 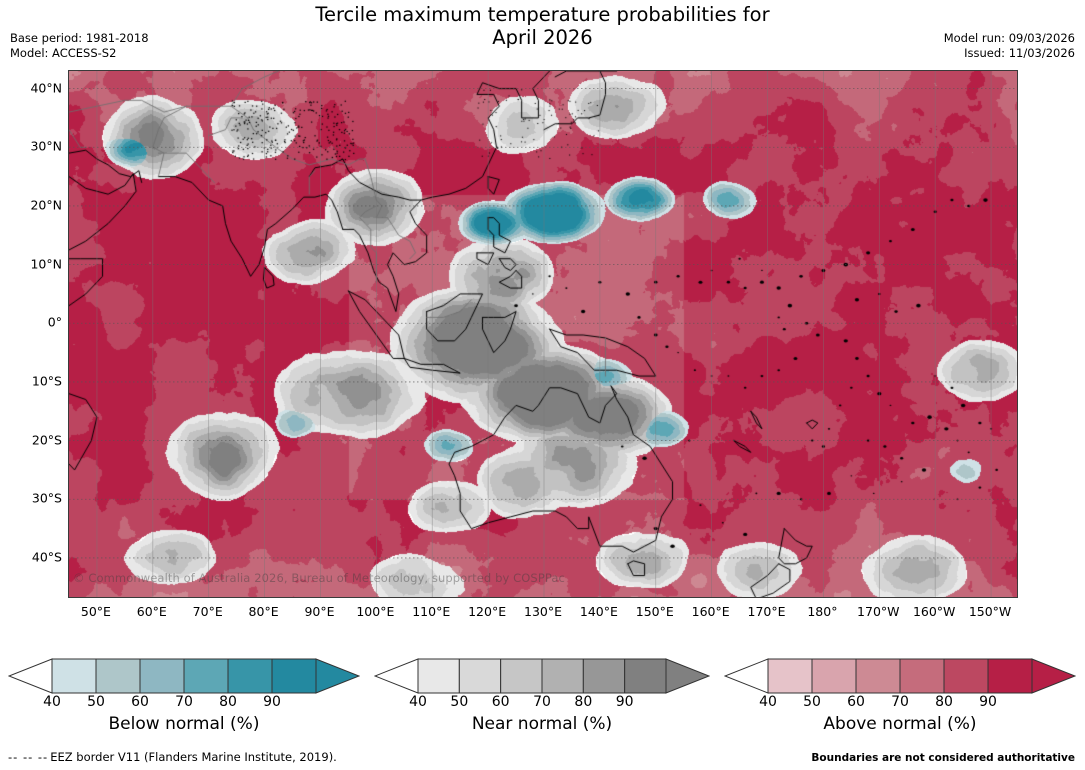 I want to click on colorbar-above-normal: 40 50 60 70 80 90 Above normal (%), so click(x=900, y=696).